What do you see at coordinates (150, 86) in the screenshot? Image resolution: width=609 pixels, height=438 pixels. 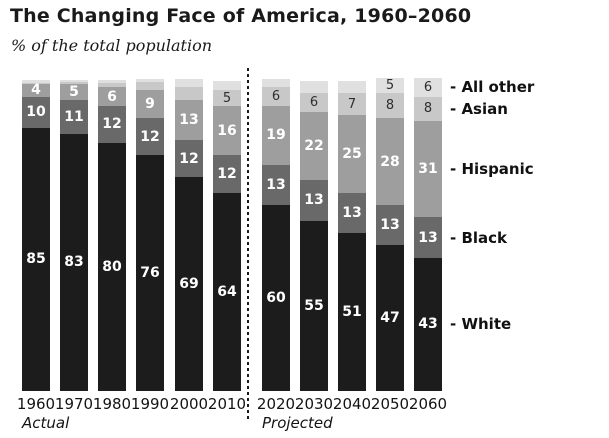 I see `segment-1990-asian` at bounding box center [150, 86].